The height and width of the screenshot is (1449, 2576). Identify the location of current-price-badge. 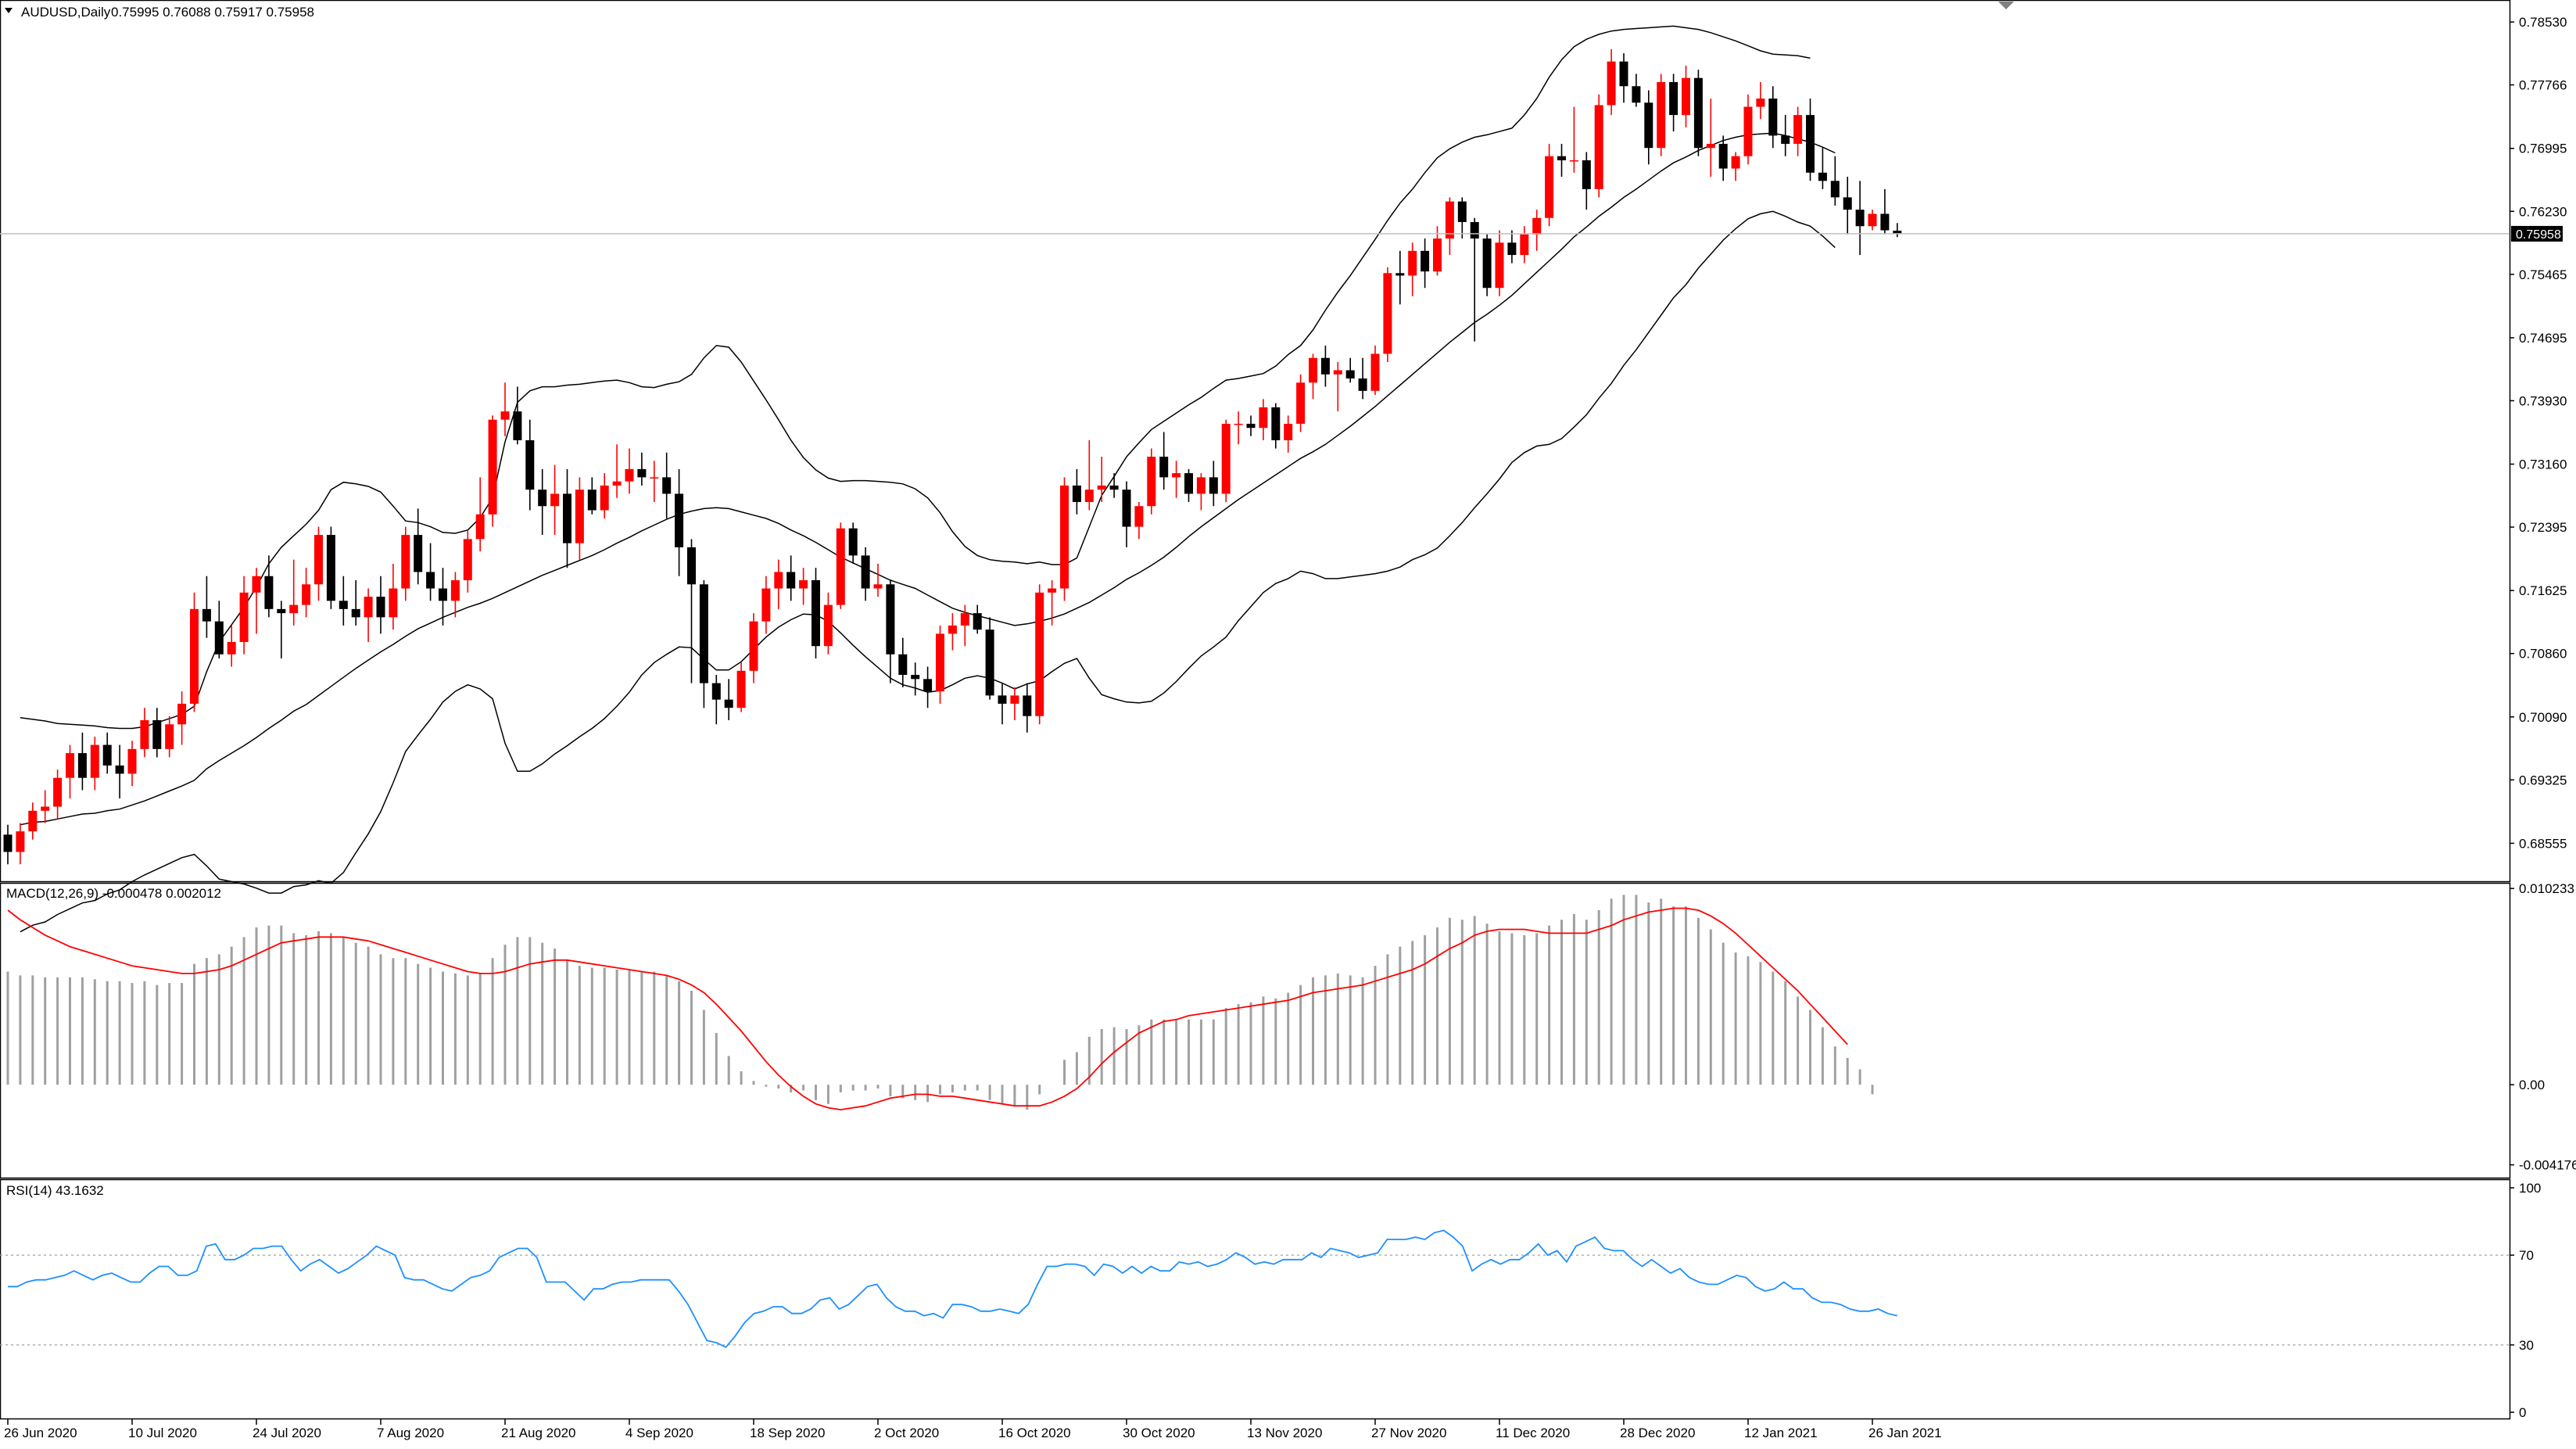
(2537, 233).